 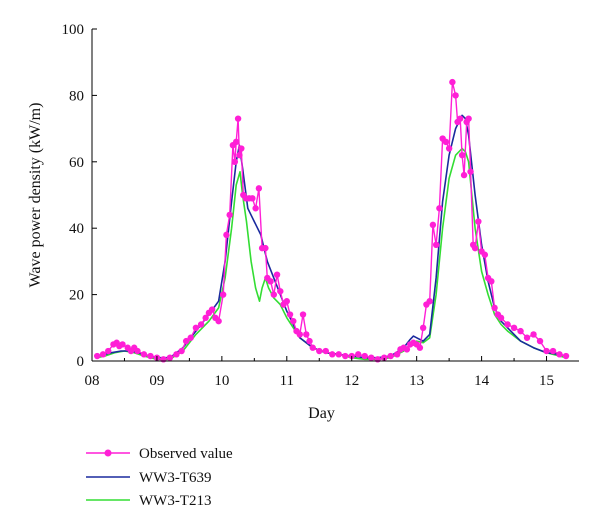 I want to click on legend-label-1: WW3-T639, so click(x=175, y=478).